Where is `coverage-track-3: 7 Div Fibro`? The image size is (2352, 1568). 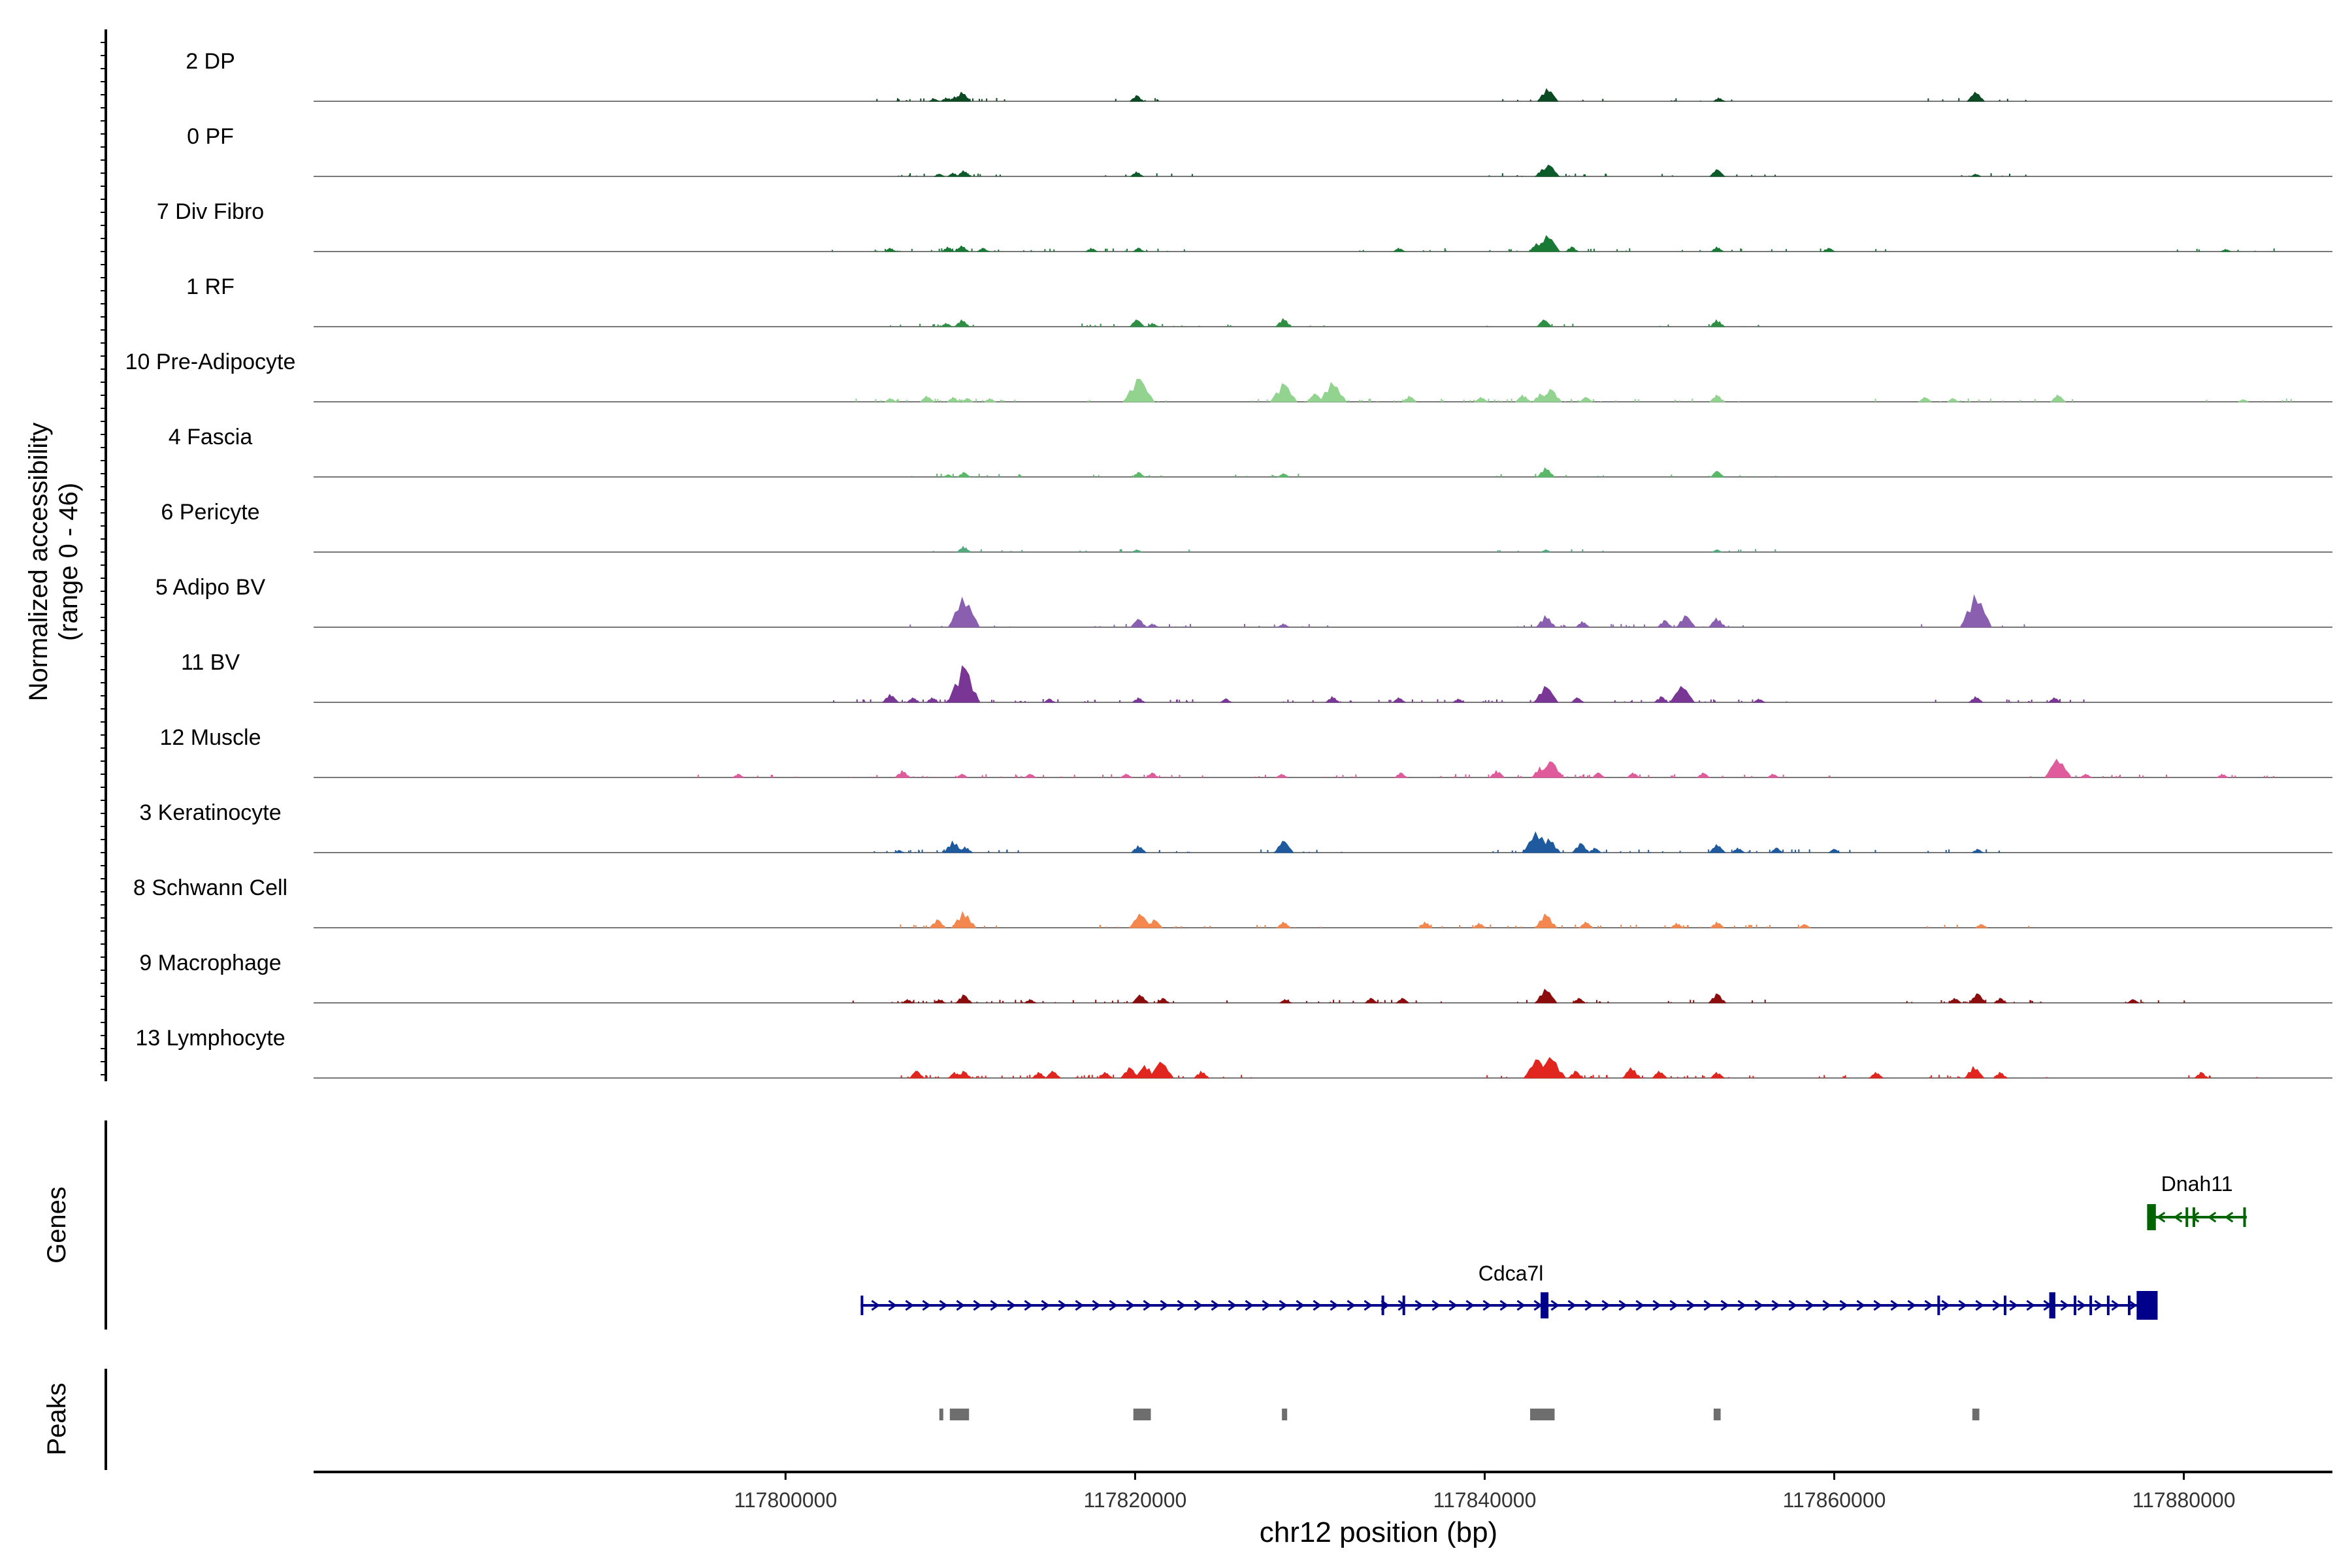
coverage-track-3: 7 Div Fibro is located at coordinates (1244, 225).